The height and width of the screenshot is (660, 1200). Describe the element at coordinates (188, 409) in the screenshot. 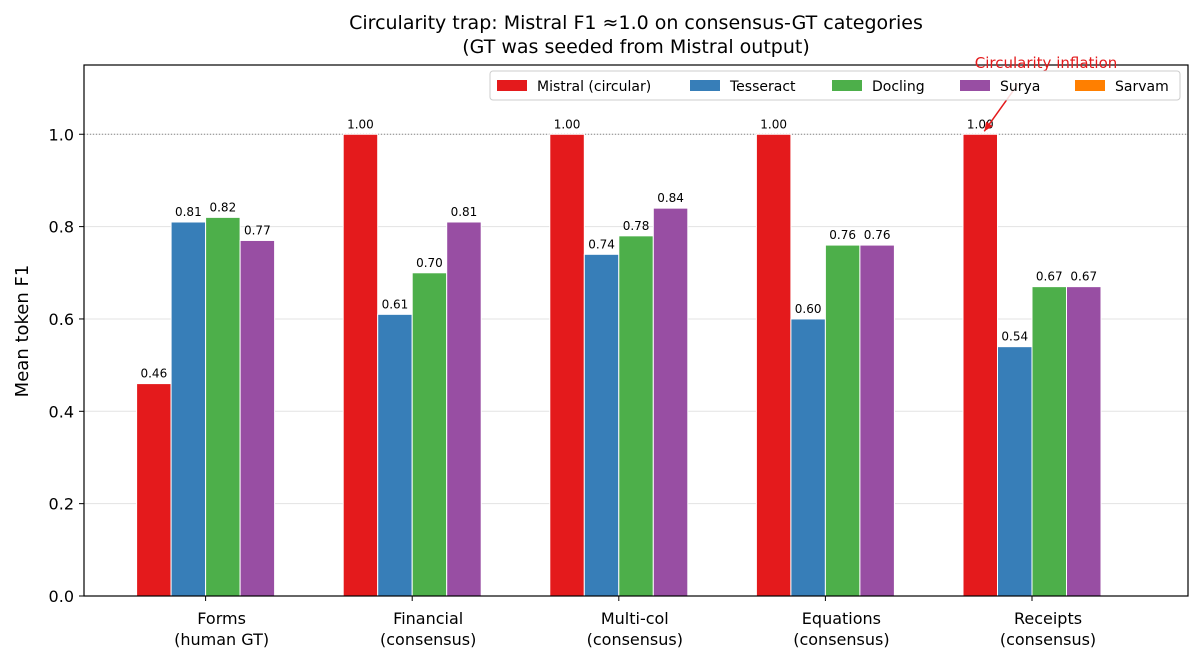

I see `bar-tesseract-forms` at that location.